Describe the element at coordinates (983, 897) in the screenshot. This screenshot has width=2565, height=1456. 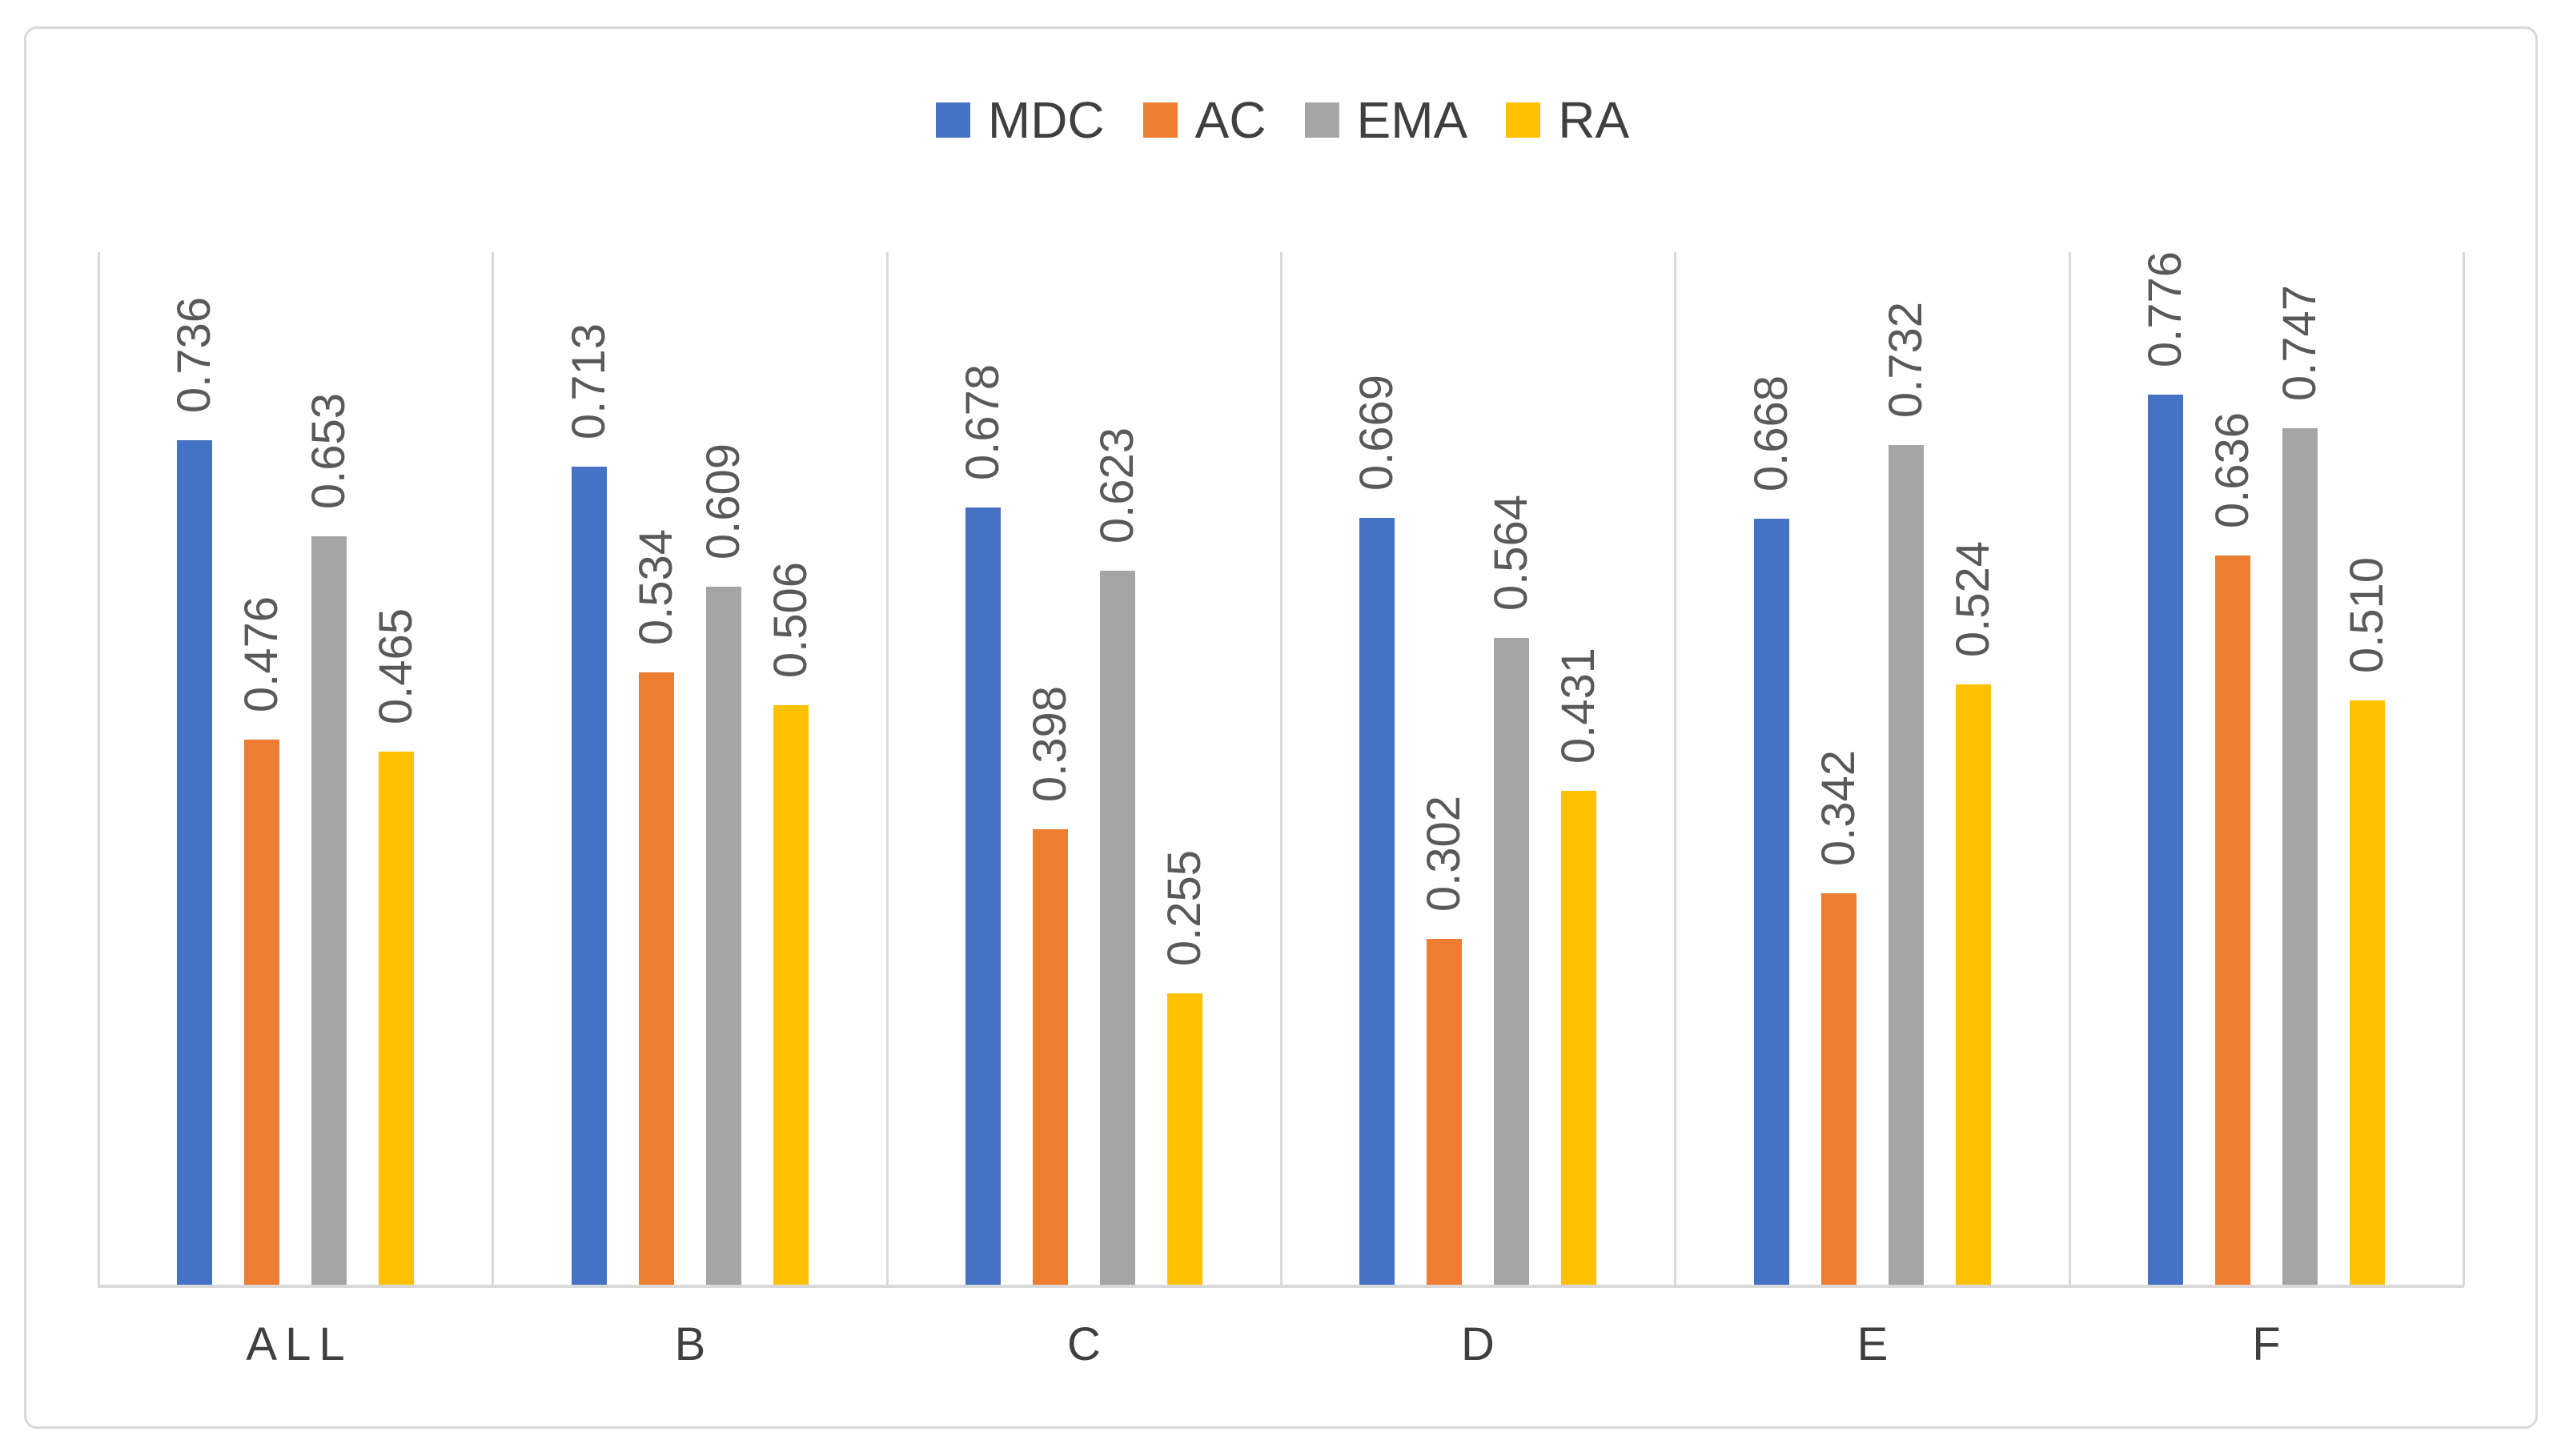
I see `bar-MDC-C` at that location.